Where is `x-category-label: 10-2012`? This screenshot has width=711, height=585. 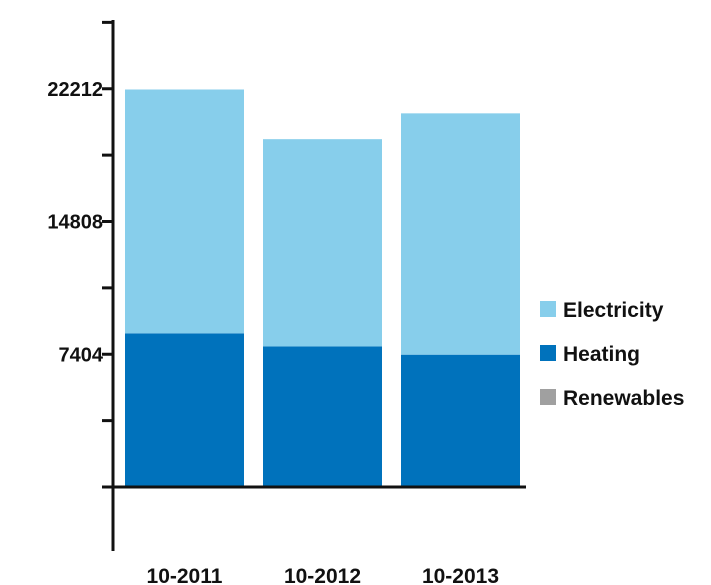
x-category-label: 10-2012 is located at coordinates (322, 575).